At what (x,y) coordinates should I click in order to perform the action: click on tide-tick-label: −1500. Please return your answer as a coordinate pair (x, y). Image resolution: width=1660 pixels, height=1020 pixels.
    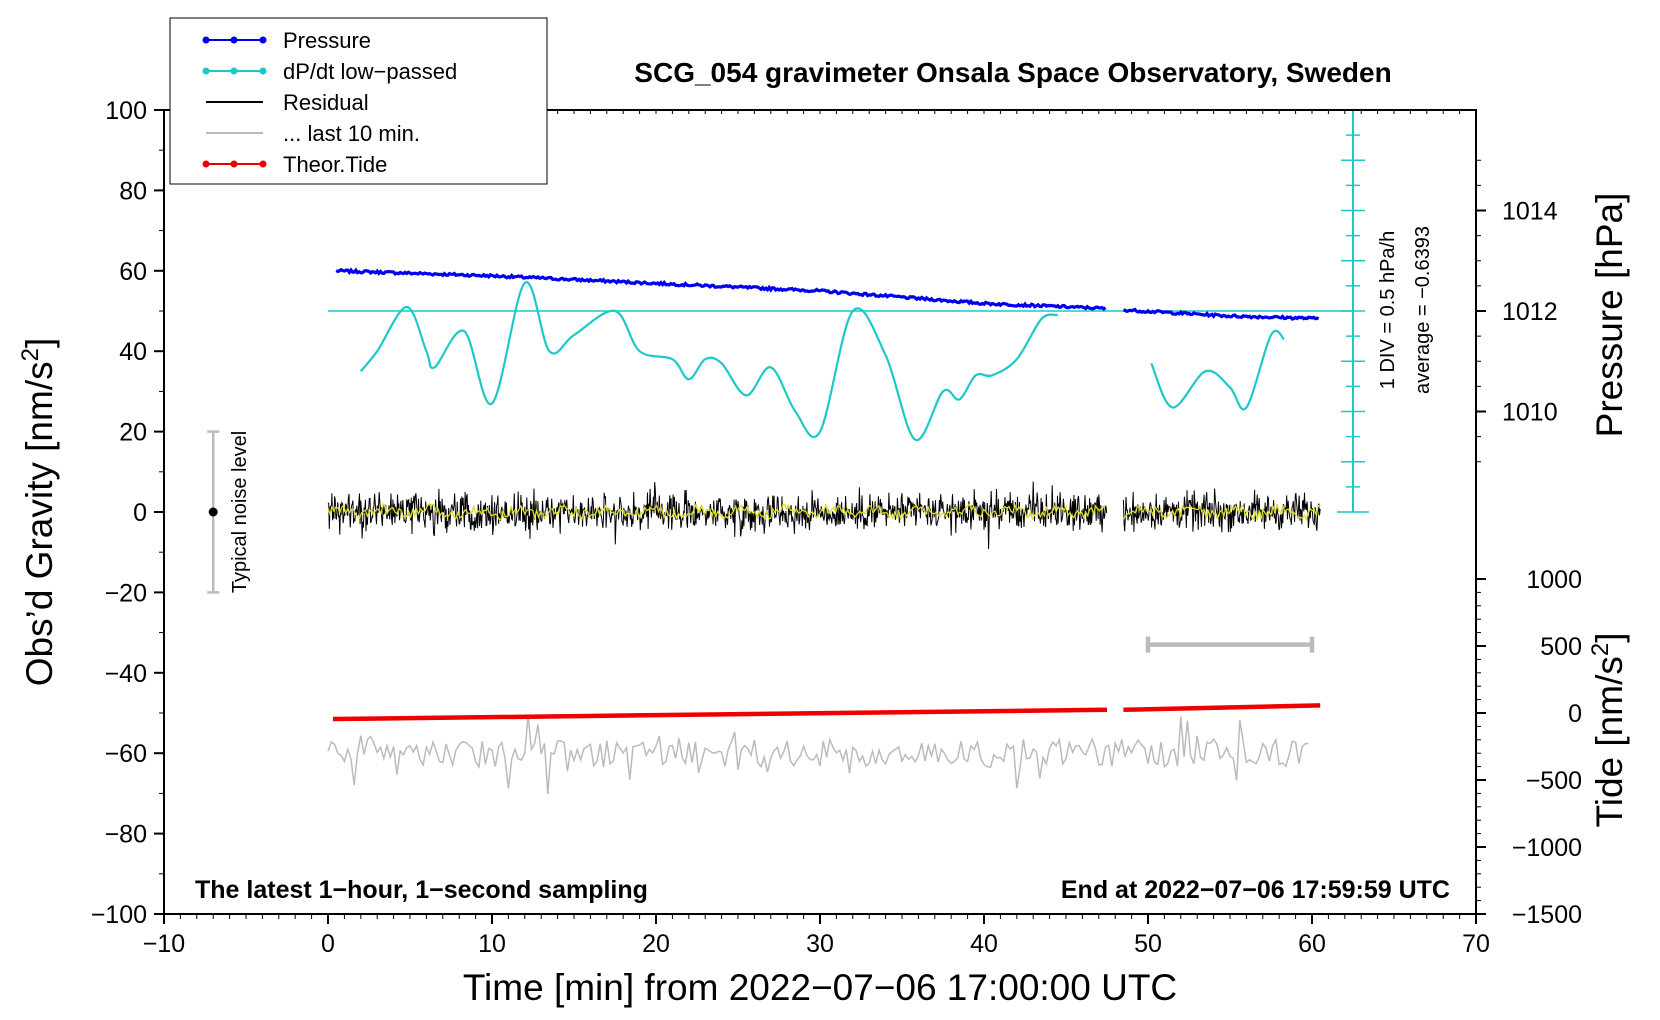
    Looking at the image, I should click on (1547, 915).